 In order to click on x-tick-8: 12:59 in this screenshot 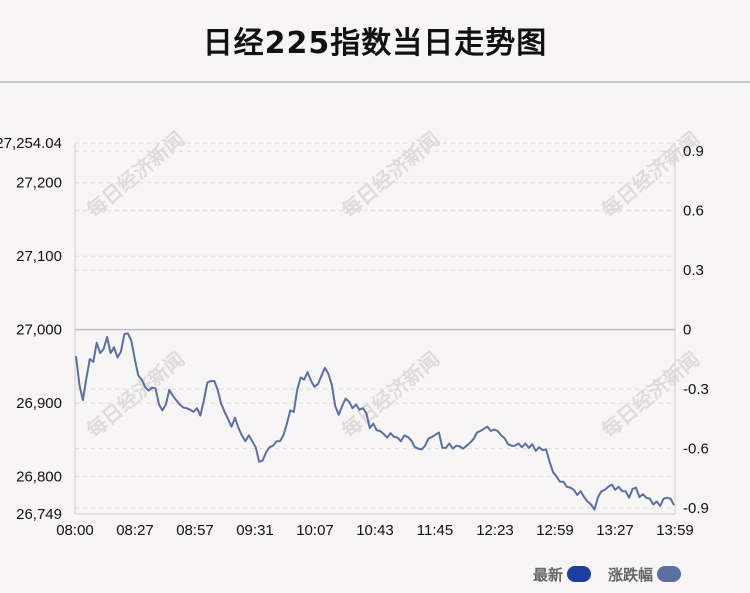, I will do `click(555, 530)`.